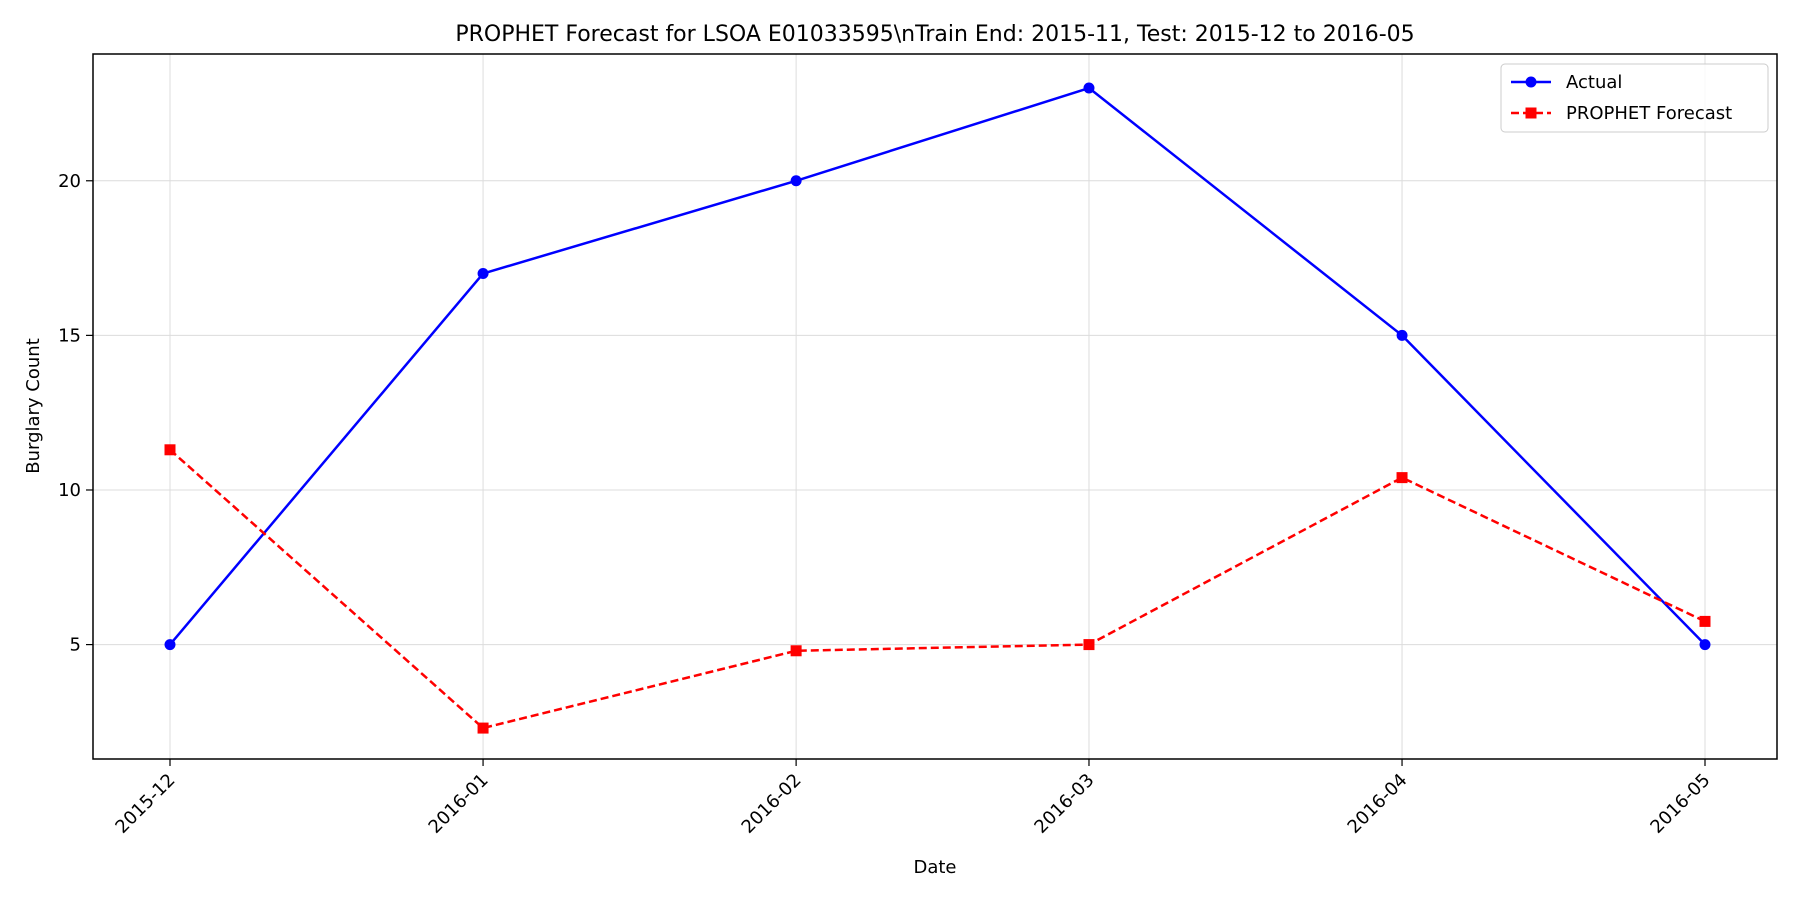  I want to click on x-tick-label: 2016-04, so click(1378, 804).